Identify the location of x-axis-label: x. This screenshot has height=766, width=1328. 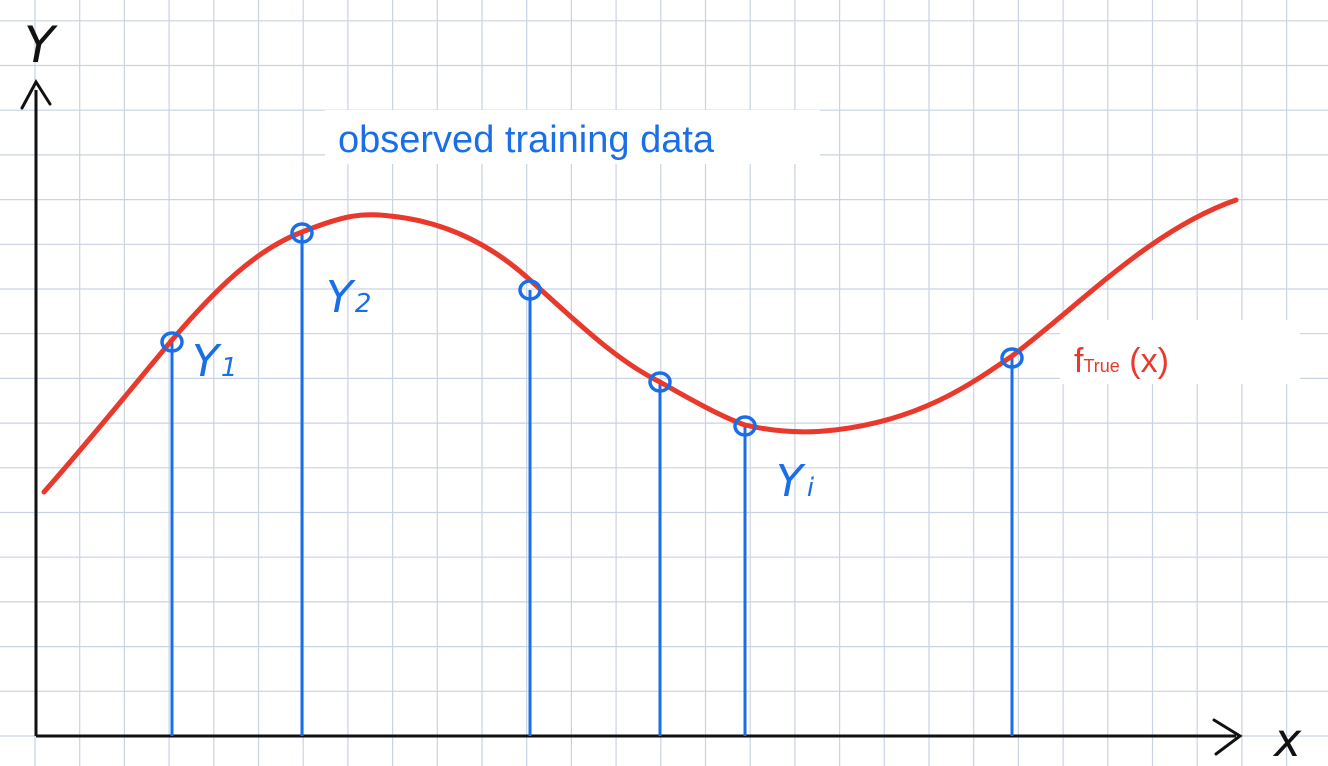
(1287, 739).